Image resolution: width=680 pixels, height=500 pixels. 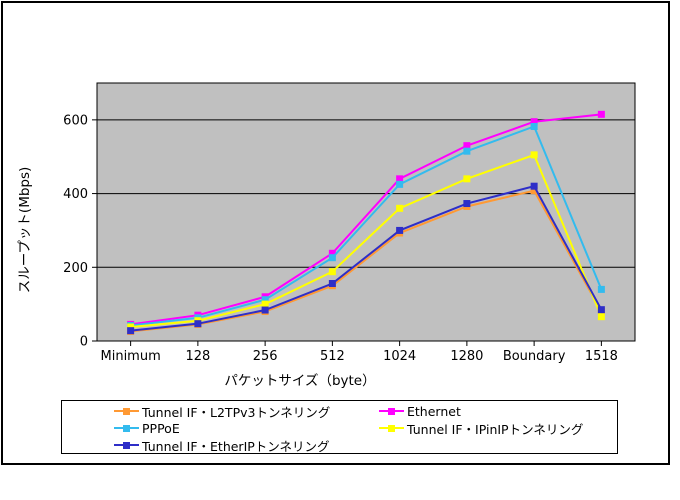 What do you see at coordinates (131, 356) in the screenshot?
I see `x-axis-tick-label: Minimum` at bounding box center [131, 356].